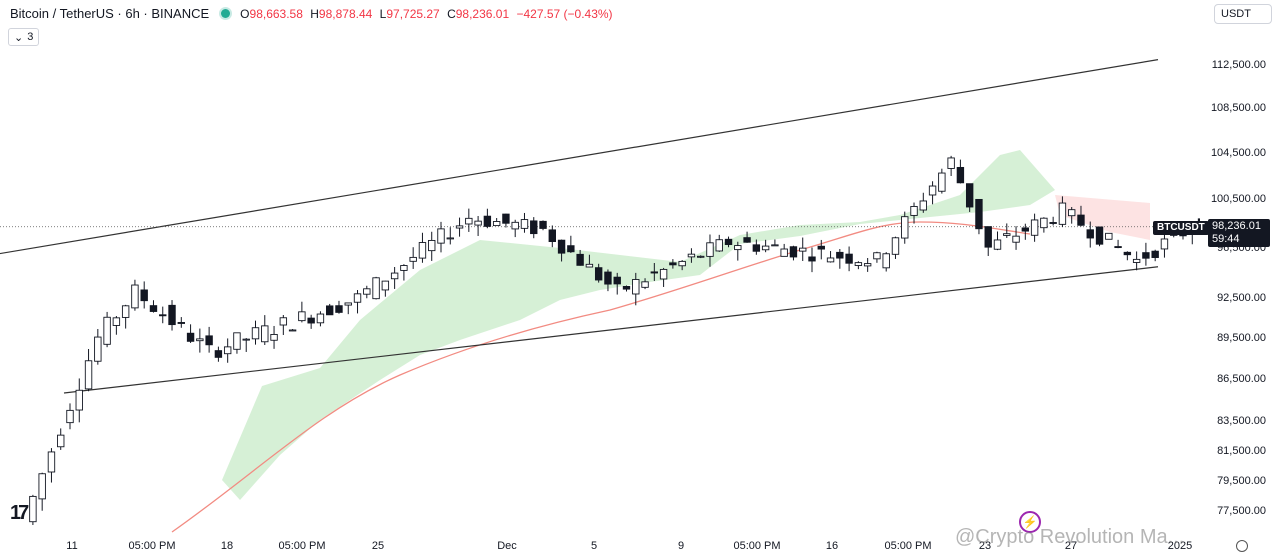  I want to click on currency-select: USDT, so click(1243, 14).